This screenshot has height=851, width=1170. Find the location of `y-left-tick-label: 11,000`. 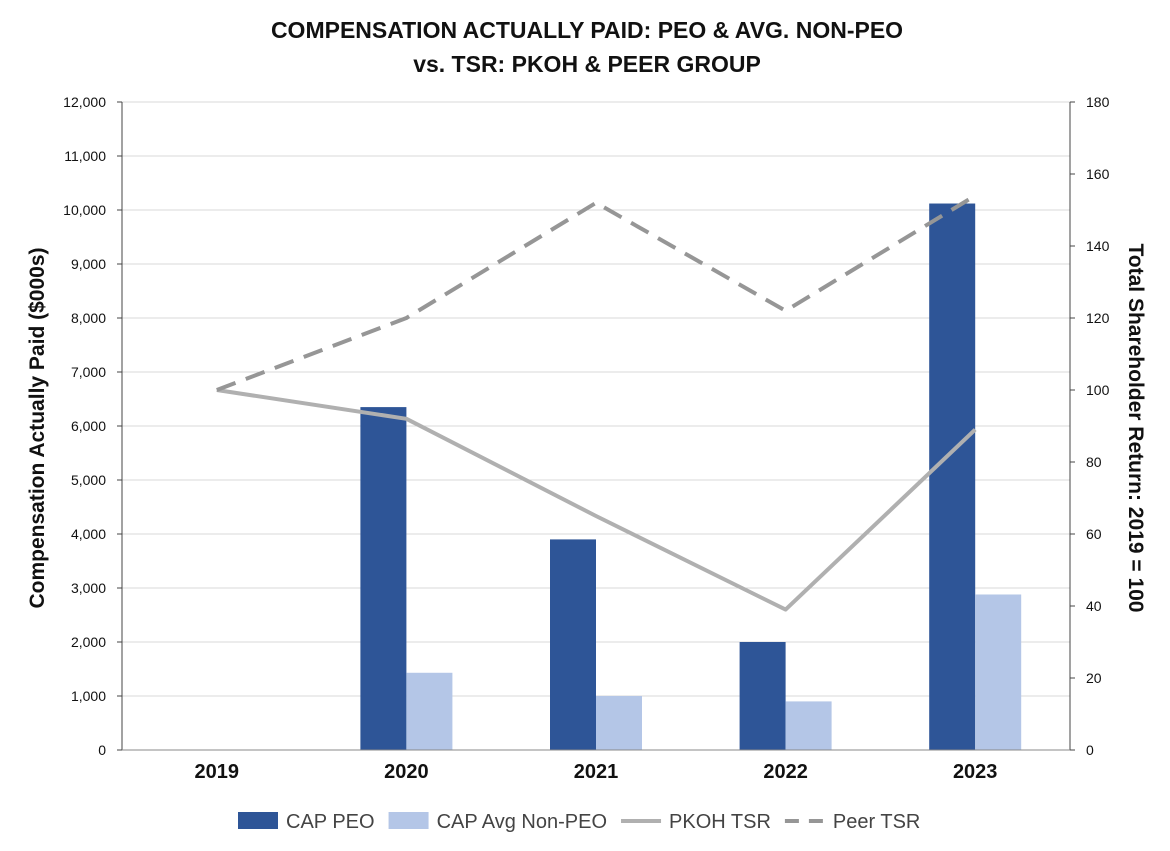

y-left-tick-label: 11,000 is located at coordinates (85, 156).